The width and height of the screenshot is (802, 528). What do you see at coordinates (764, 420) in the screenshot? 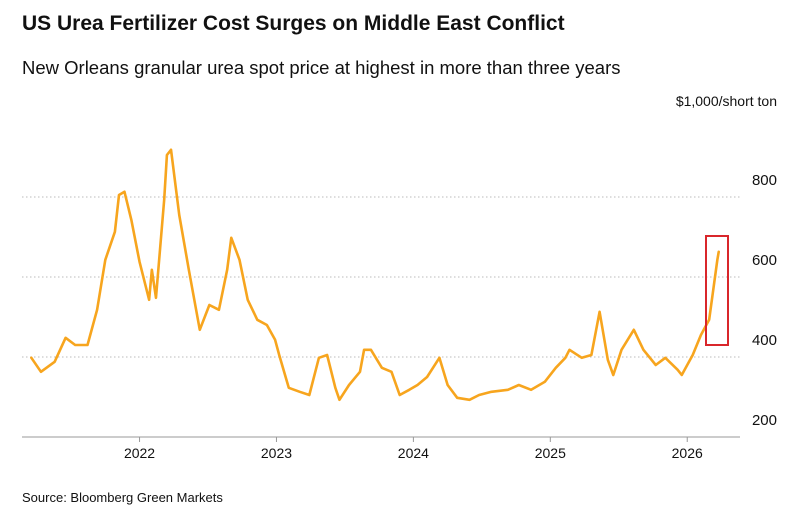
I see `y-tick-label: 200` at bounding box center [764, 420].